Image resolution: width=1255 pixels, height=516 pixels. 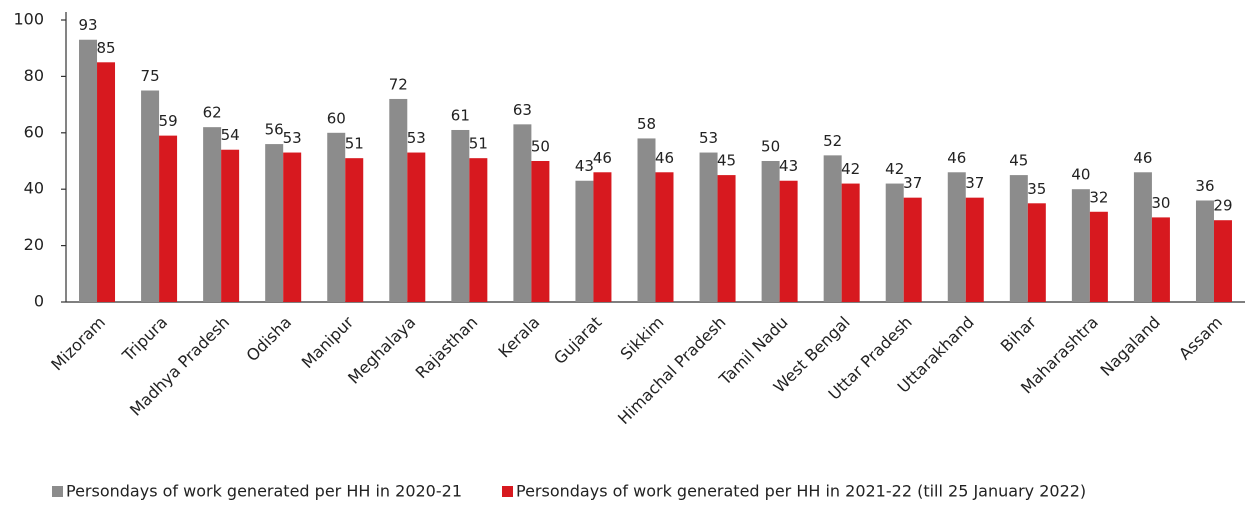 What do you see at coordinates (1080, 175) in the screenshot?
I see `value-label: 40` at bounding box center [1080, 175].